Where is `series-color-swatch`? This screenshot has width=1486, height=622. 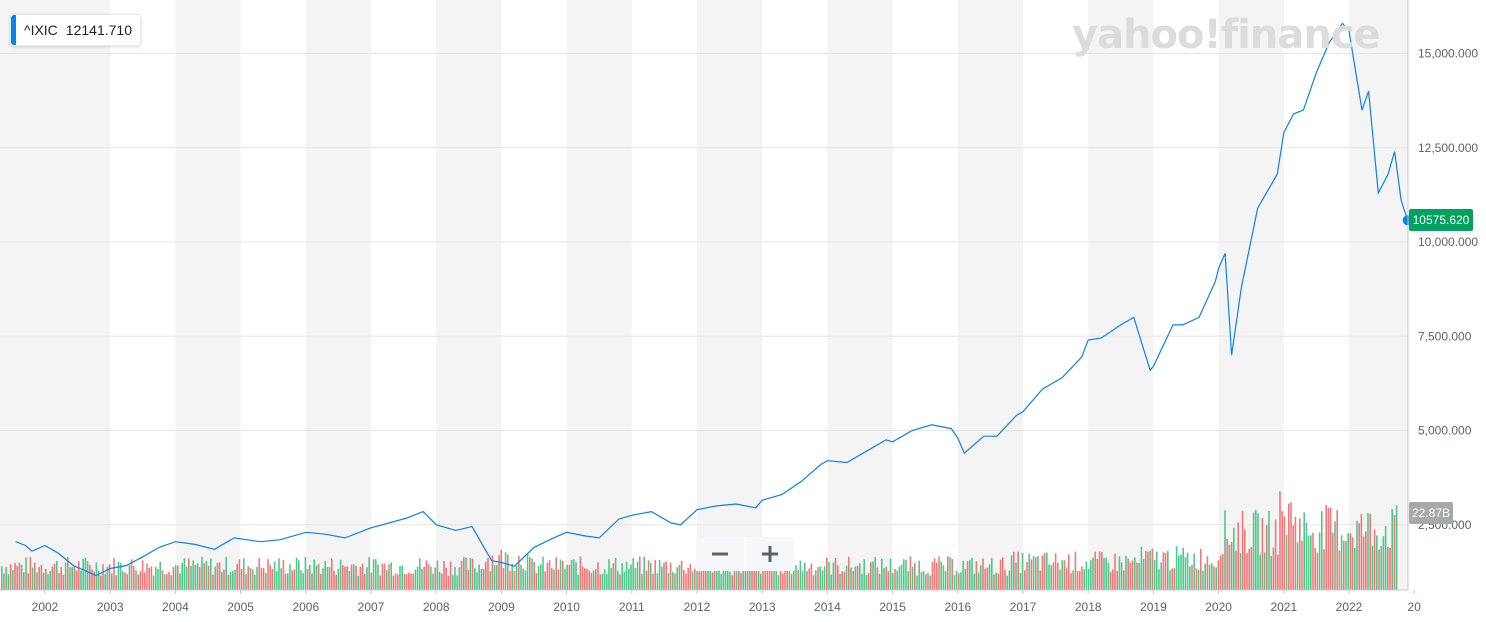
series-color-swatch is located at coordinates (13, 30).